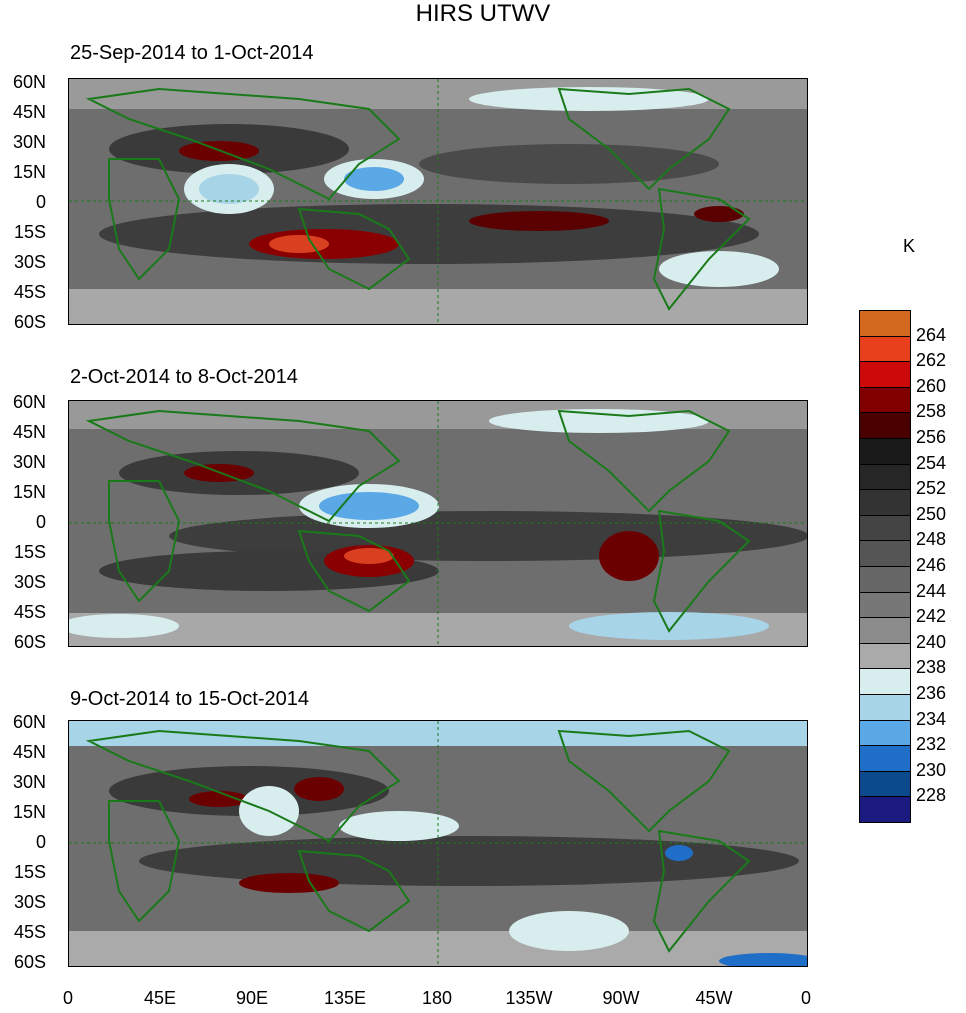  What do you see at coordinates (529, 998) in the screenshot?
I see `lon-label: 135W` at bounding box center [529, 998].